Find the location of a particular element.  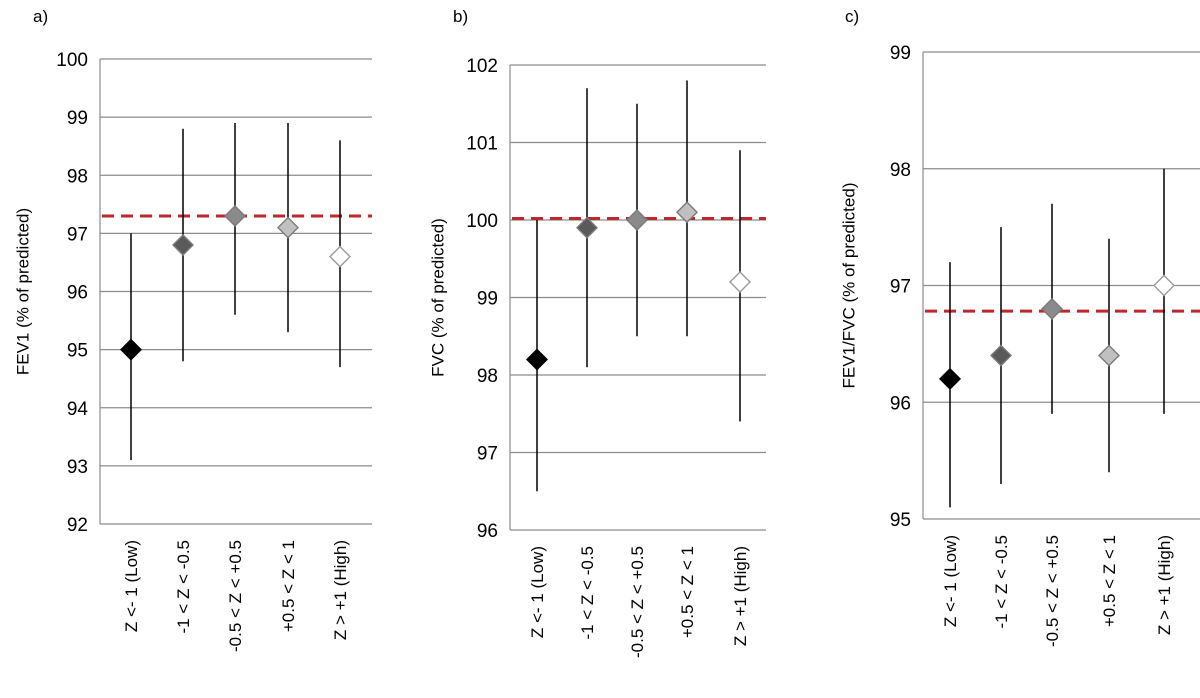

panel-label: c) is located at coordinates (852, 16).